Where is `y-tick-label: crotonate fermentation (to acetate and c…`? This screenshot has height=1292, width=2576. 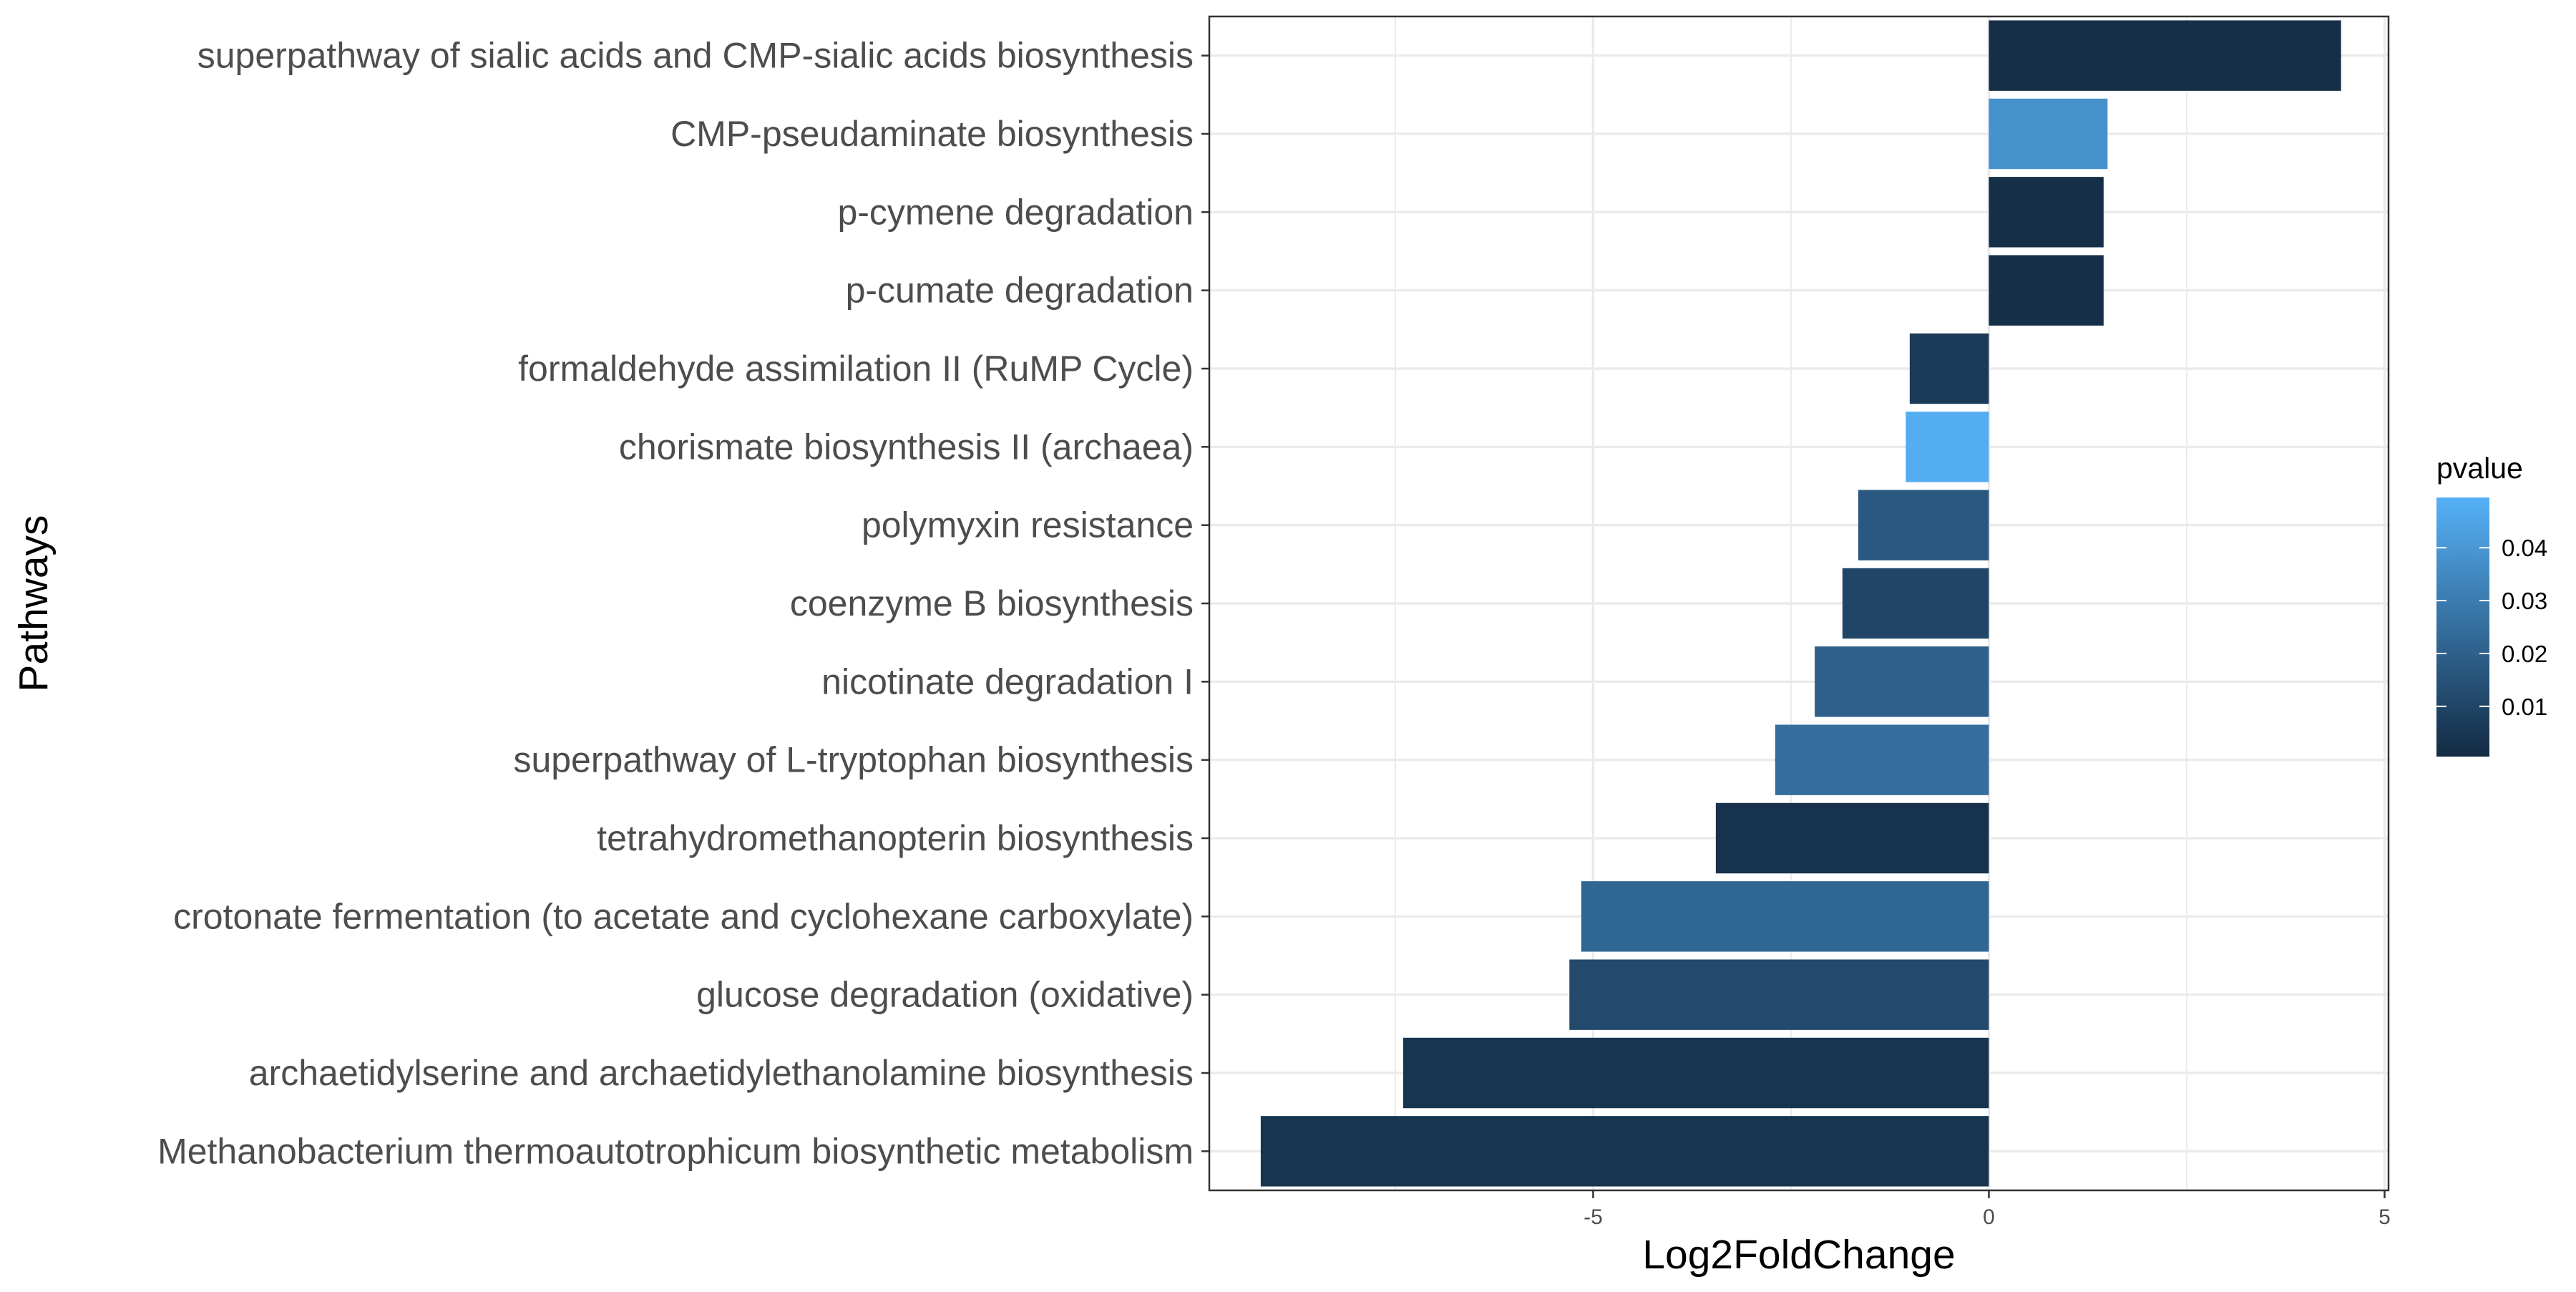
y-tick-label: crotonate fermentation (to acetate and c… is located at coordinates (683, 916).